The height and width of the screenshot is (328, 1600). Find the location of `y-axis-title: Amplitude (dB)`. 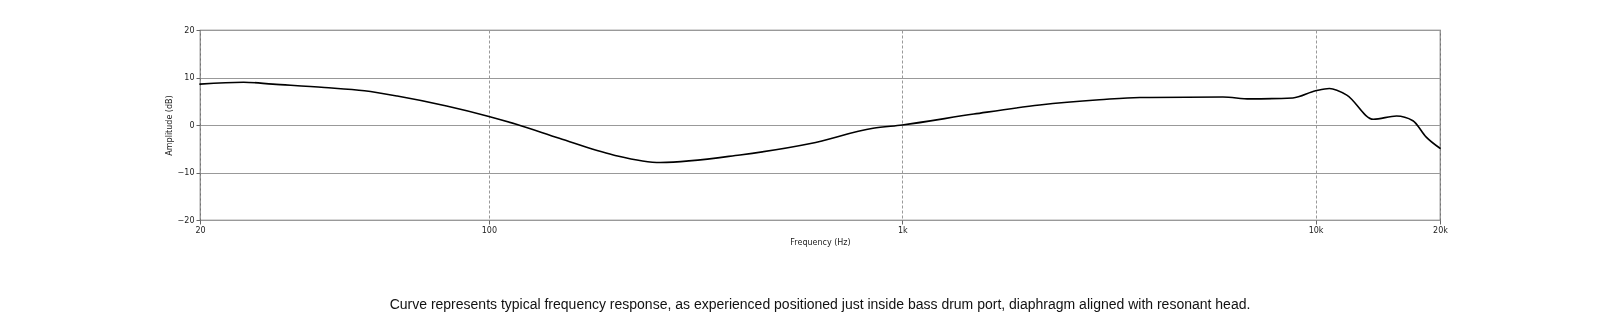

y-axis-title: Amplitude (dB) is located at coordinates (169, 125).